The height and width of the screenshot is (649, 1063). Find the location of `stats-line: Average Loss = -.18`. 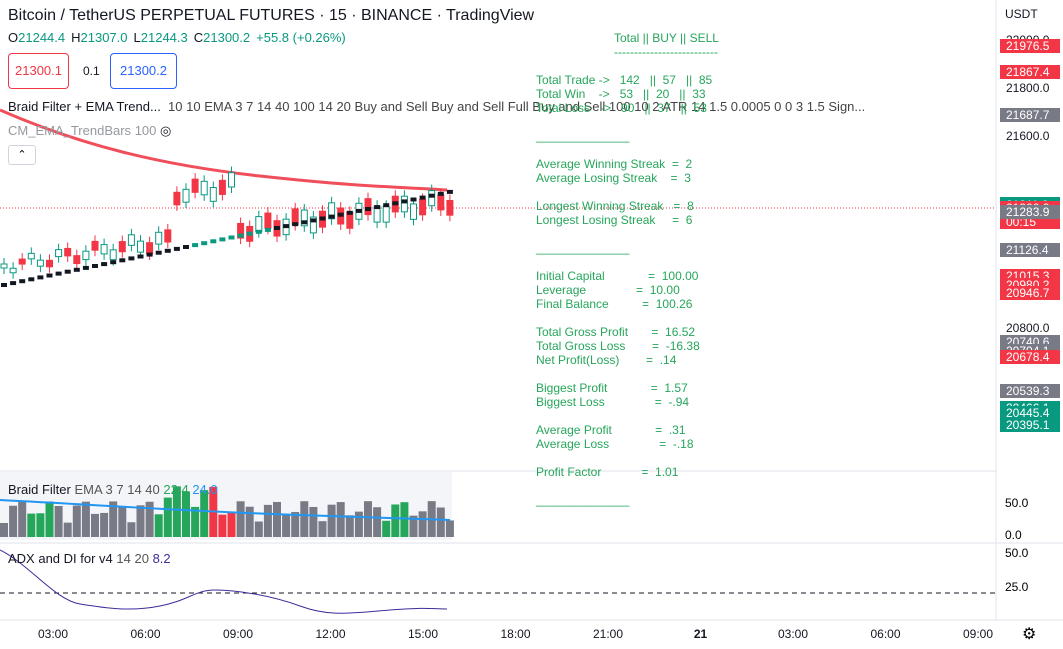

stats-line: Average Loss = -.18 is located at coordinates (615, 444).